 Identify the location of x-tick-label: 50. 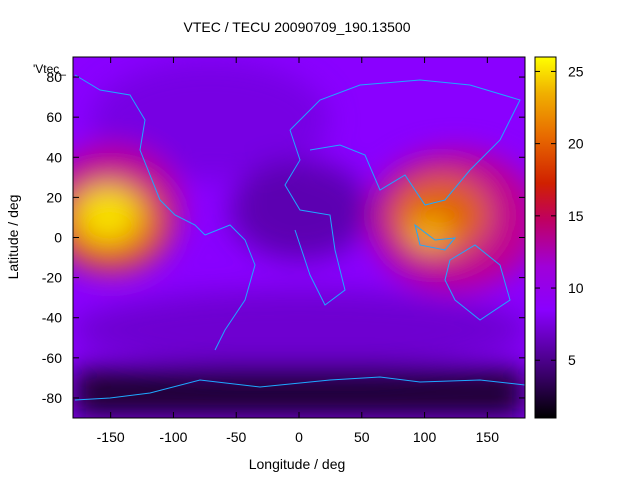
(362, 437).